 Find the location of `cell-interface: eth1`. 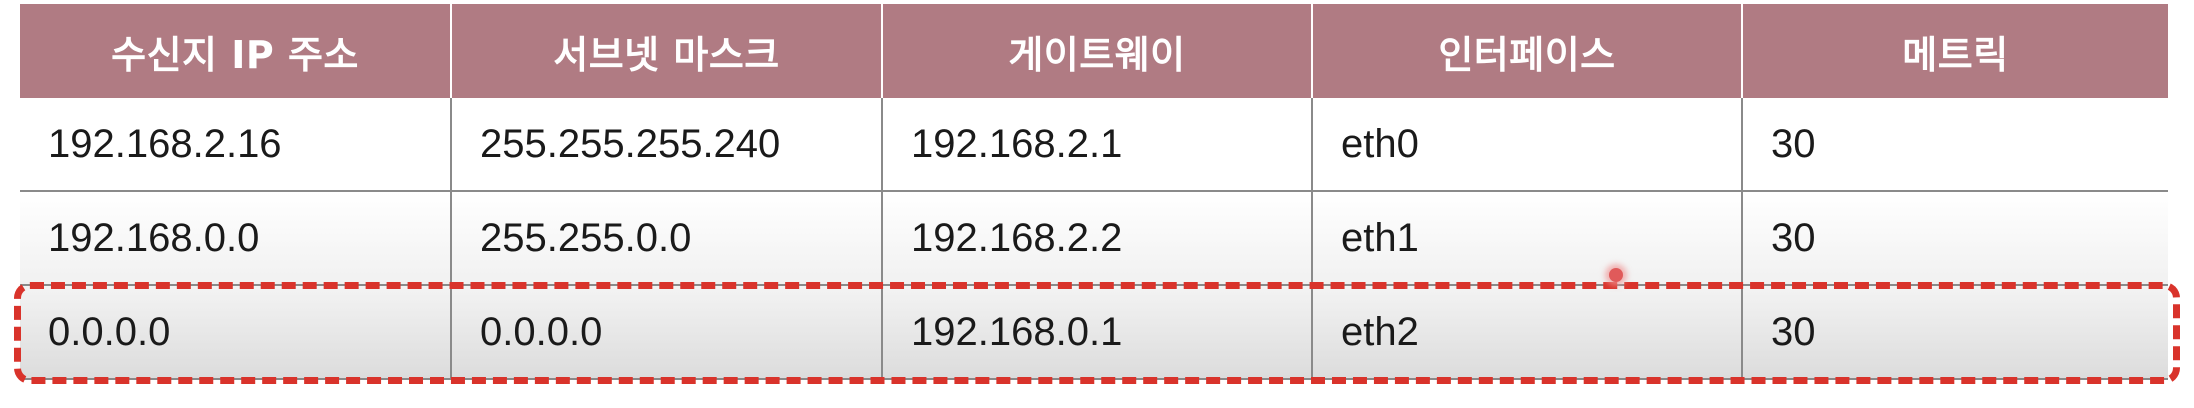

cell-interface: eth1 is located at coordinates (1527, 238).